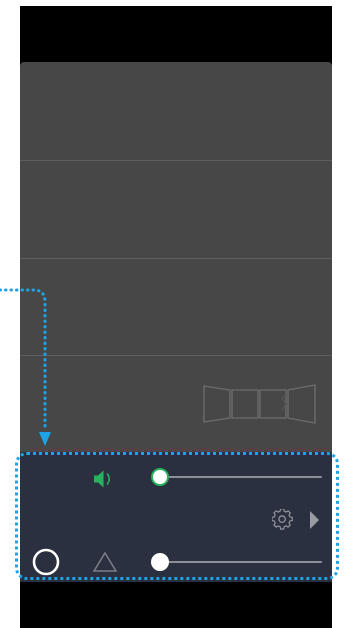 This screenshot has width=344, height=628. Describe the element at coordinates (241, 477) in the screenshot. I see `volume-slider-track` at that location.